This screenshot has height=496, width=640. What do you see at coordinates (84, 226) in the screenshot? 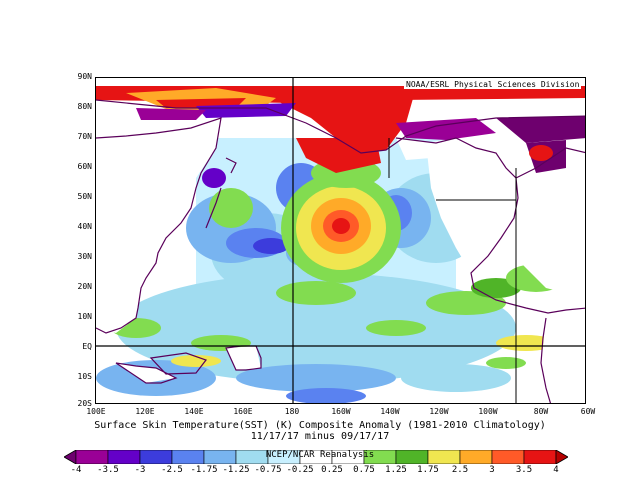
I see `lat-label-40n: 40N` at bounding box center [84, 226].